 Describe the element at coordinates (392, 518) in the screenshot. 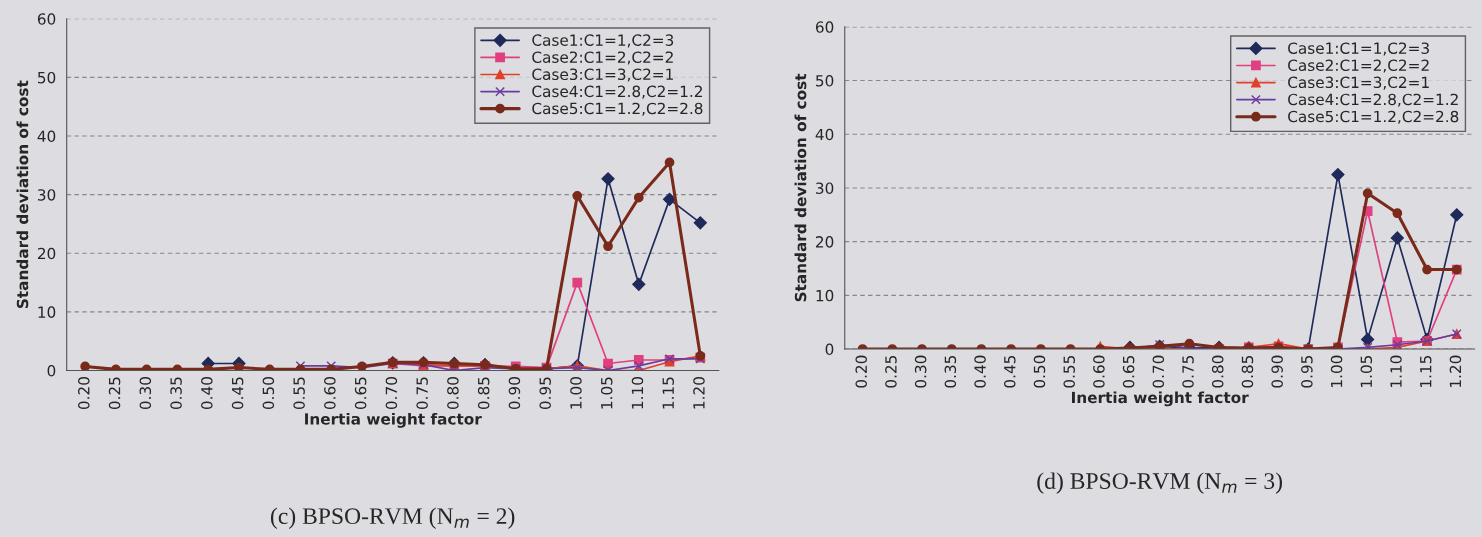

I see `text: (c) BPSO-RVM (N$_{m}$ = 2)` at that location.